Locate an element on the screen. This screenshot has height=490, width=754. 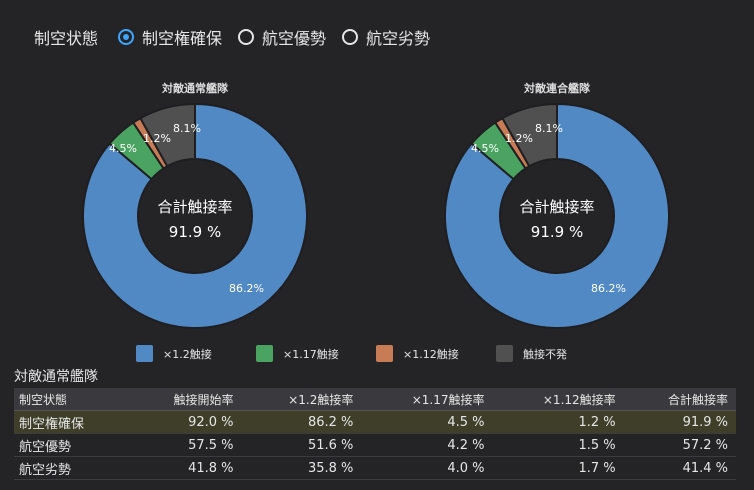
table-cell: 41.4 % is located at coordinates (679, 468).